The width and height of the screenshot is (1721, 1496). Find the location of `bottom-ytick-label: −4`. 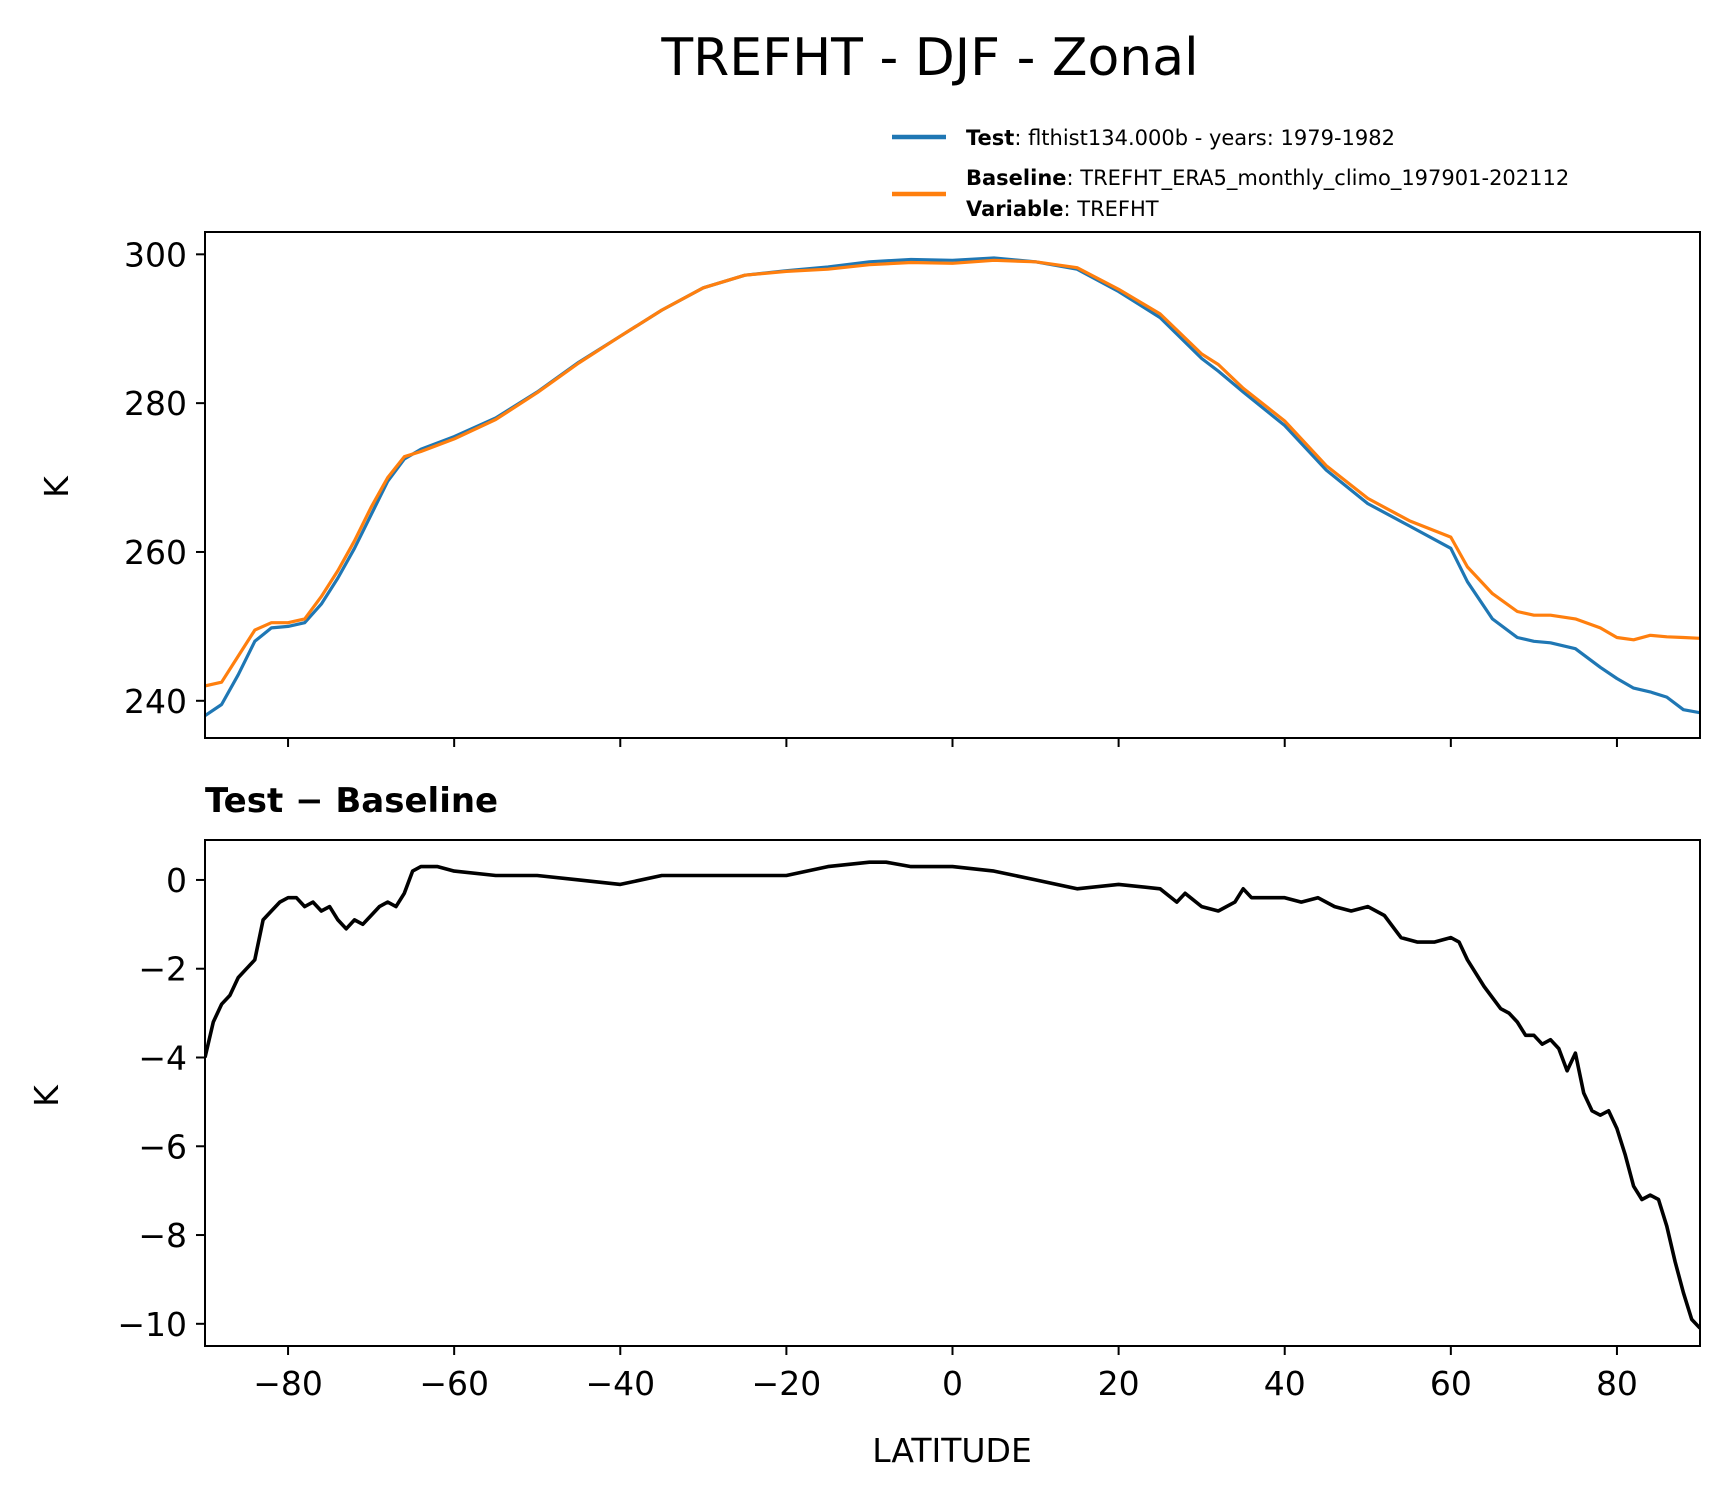

bottom-ytick-label: −4 is located at coordinates (162, 1057).